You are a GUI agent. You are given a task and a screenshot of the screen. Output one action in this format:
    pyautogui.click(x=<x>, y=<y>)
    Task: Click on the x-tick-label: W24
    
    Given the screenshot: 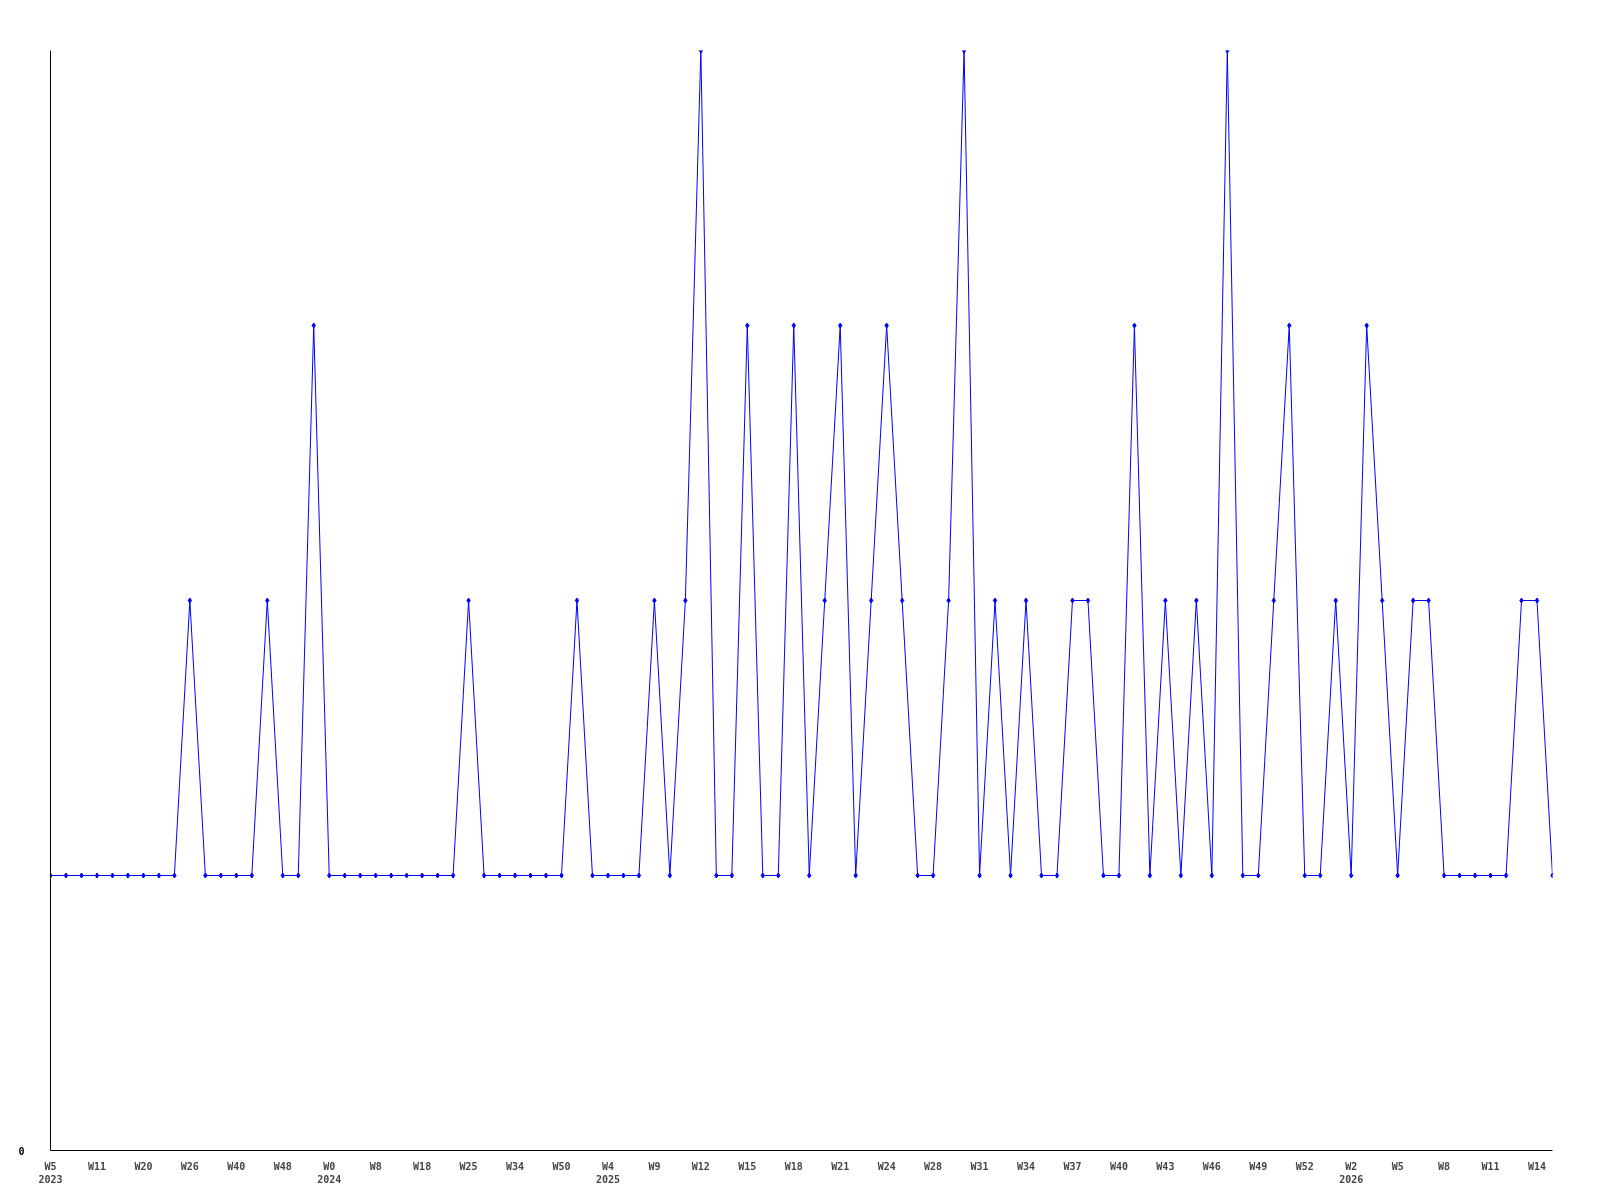 What is the action you would take?
    pyautogui.click(x=886, y=1166)
    